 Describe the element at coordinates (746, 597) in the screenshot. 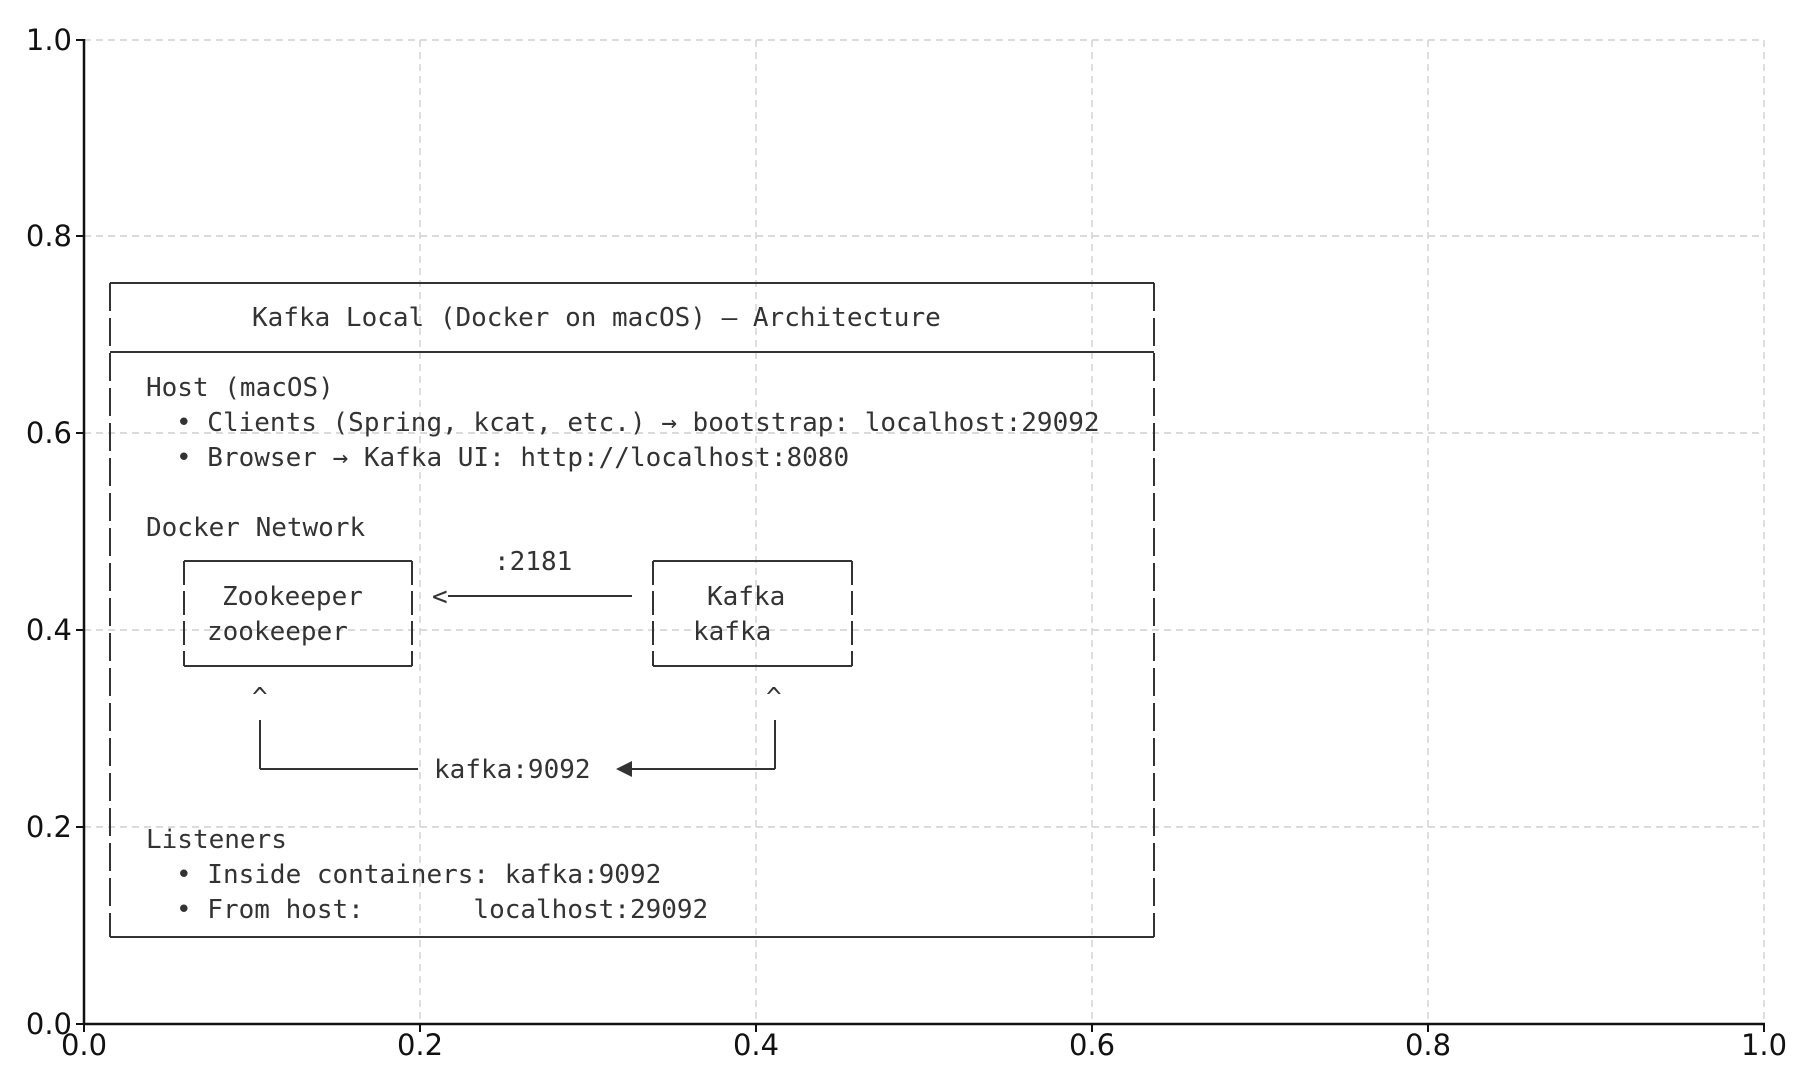

I see `kafka-label: Kafka` at that location.